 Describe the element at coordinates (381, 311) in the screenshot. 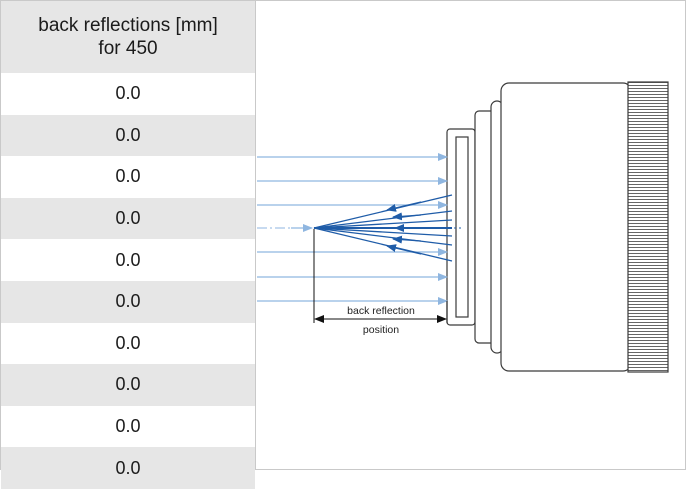

I see `dimension-label-line1: back reflection` at that location.